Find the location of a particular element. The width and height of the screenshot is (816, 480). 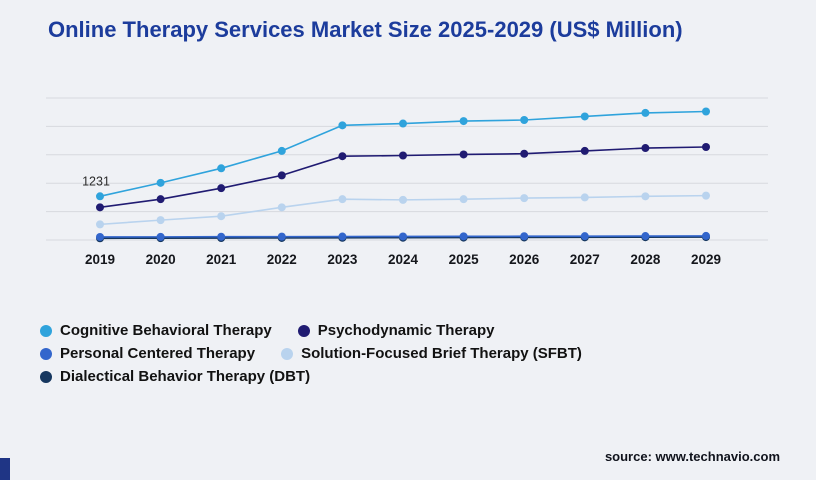

svg-text: 2026 is located at coordinates (524, 259).